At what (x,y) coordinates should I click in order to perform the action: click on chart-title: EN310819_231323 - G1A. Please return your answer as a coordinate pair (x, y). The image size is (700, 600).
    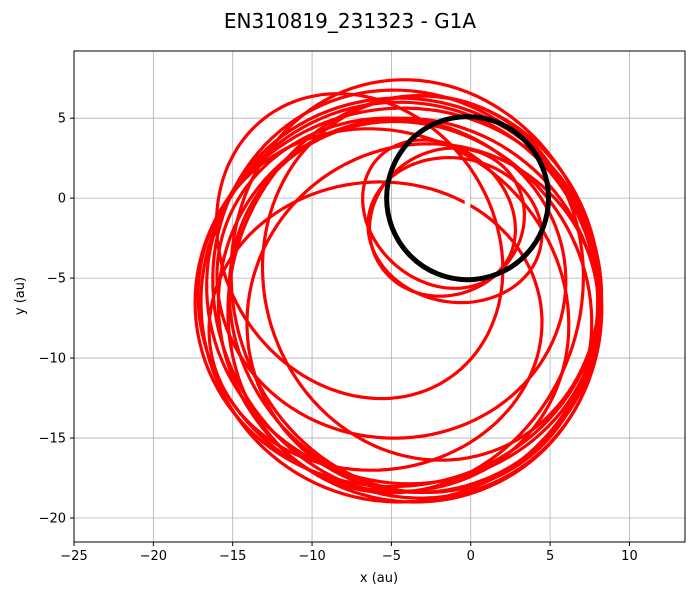
    Looking at the image, I should click on (350, 21).